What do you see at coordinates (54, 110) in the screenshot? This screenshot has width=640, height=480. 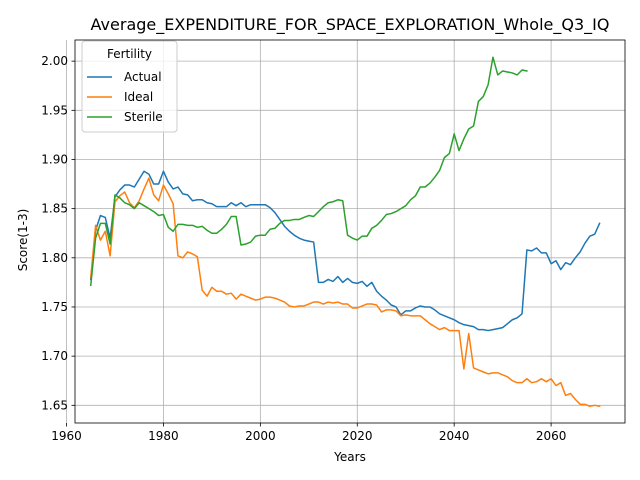 I see `y-tick-label: 1.95` at bounding box center [54, 110].